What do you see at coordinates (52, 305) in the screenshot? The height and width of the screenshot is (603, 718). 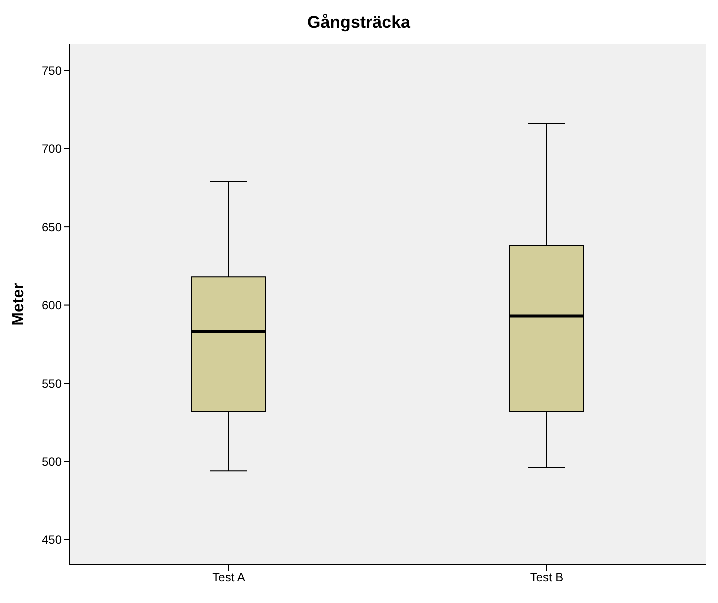 I see `y-tick-label: 600` at bounding box center [52, 305].